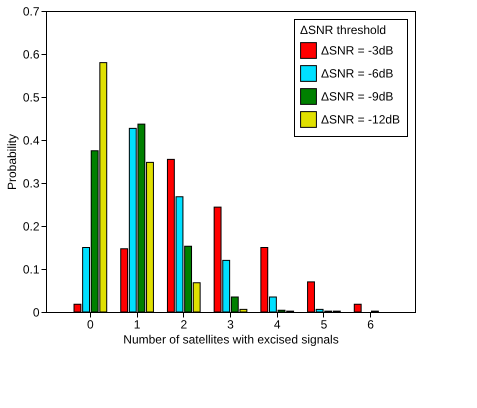 The image size is (477, 408). What do you see at coordinates (343, 30) in the screenshot?
I see `legend-title: ΔSNR threshold` at bounding box center [343, 30].